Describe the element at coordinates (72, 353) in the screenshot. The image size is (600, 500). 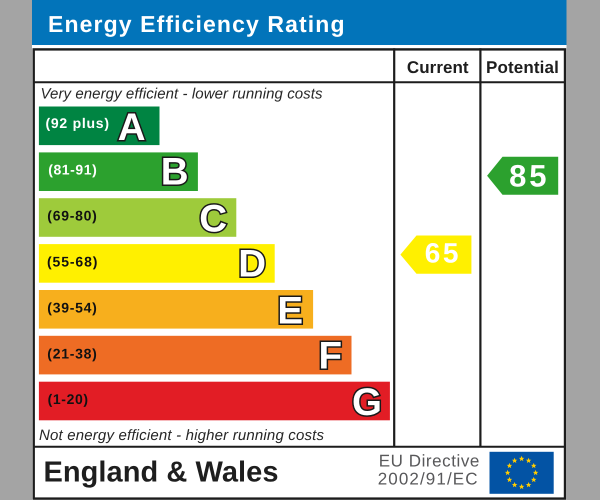
I see `svg-text: (21-38)` at that location.